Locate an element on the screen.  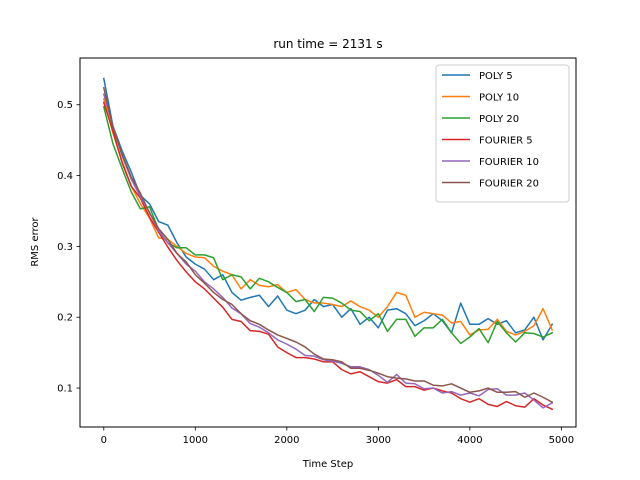
legend-label: POLY 5 is located at coordinates (496, 76).